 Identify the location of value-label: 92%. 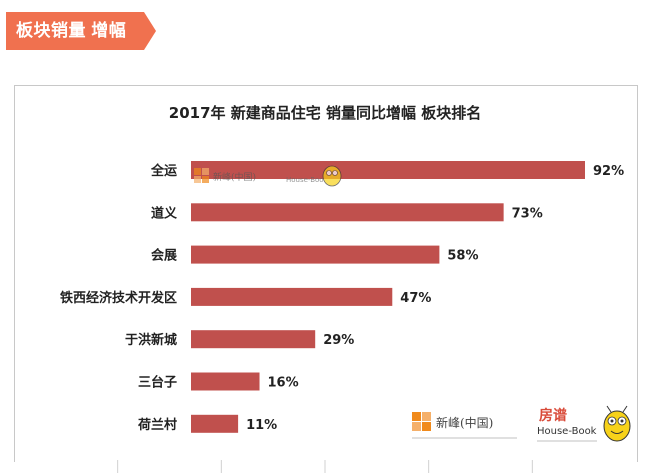
(608, 171).